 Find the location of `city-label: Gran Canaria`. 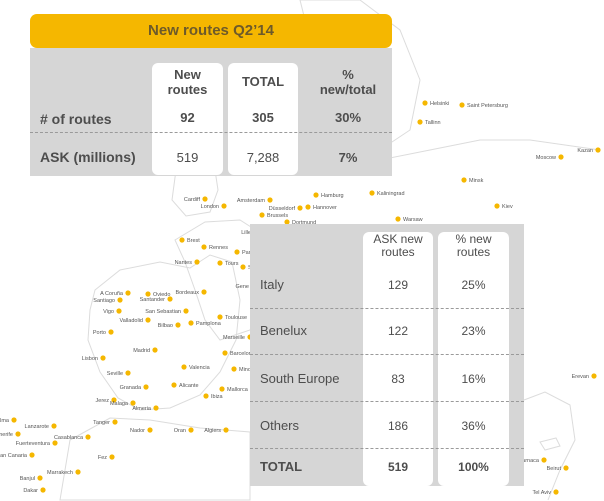

city-label: Gran Canaria is located at coordinates (14, 456).